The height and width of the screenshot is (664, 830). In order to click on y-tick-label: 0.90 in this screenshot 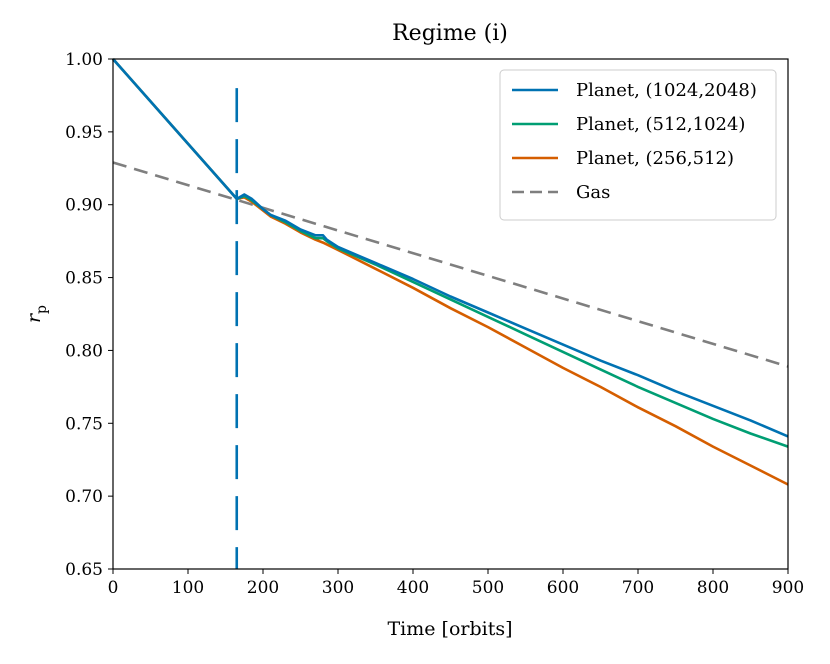, I will do `click(84, 206)`.